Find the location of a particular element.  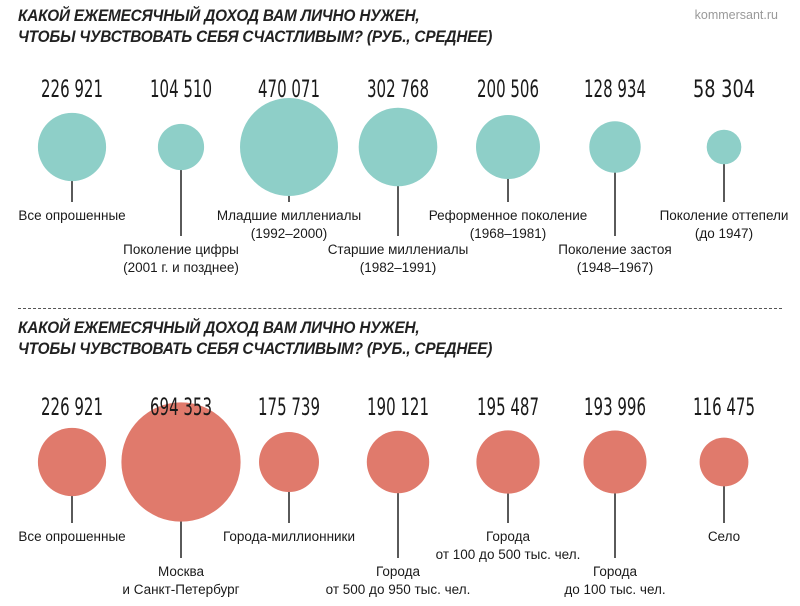

category-label: Москва is located at coordinates (181, 571).